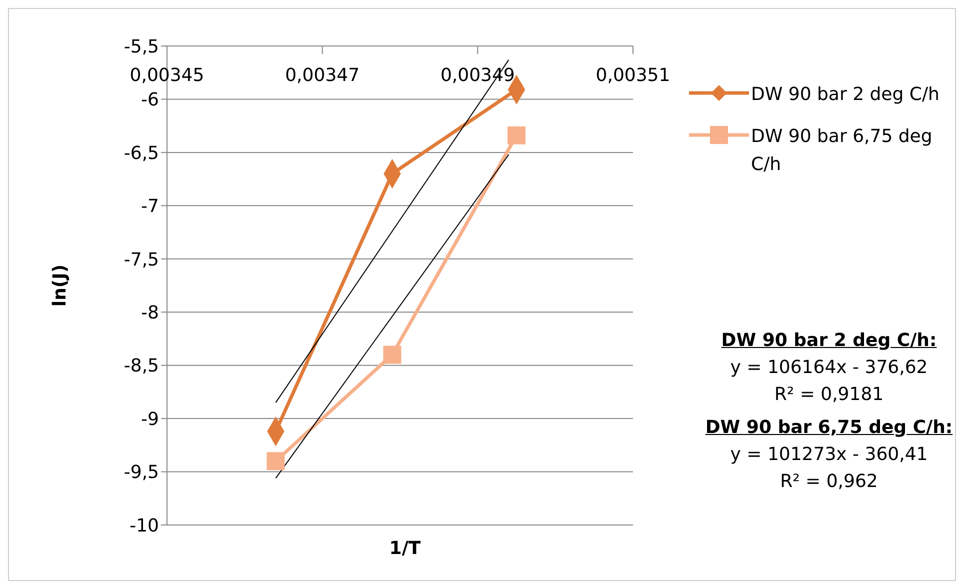 This screenshot has height=587, width=962. Describe the element at coordinates (633, 75) in the screenshot. I see `x-tick-label: 0,00351` at that location.